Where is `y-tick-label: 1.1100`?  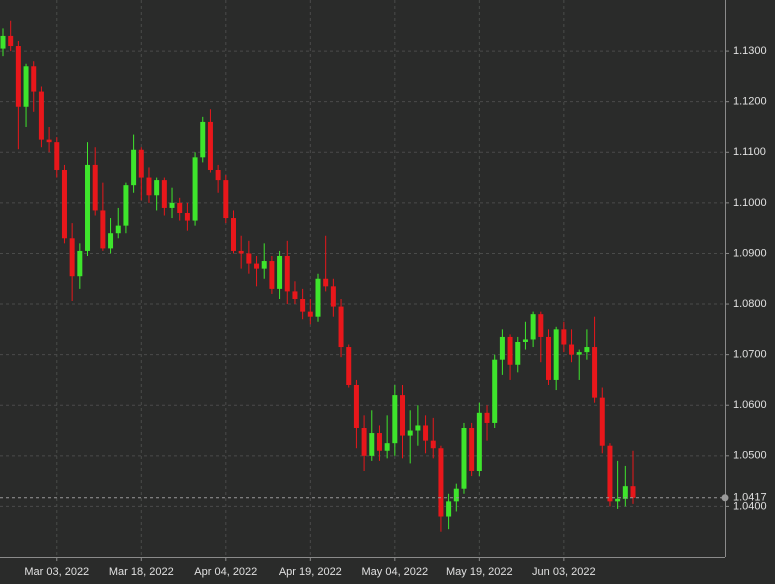
y-tick-label: 1.1100 is located at coordinates (749, 152).